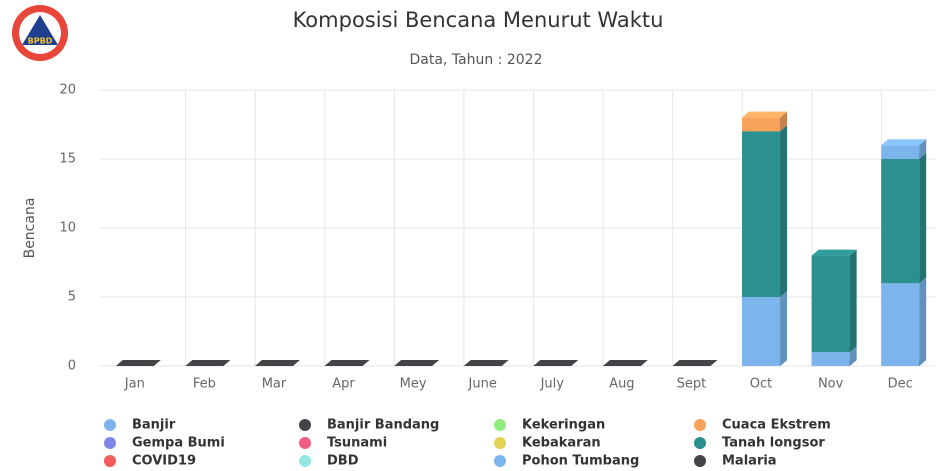 The width and height of the screenshot is (937, 471). I want to click on x-tick-label: Apr, so click(343, 384).